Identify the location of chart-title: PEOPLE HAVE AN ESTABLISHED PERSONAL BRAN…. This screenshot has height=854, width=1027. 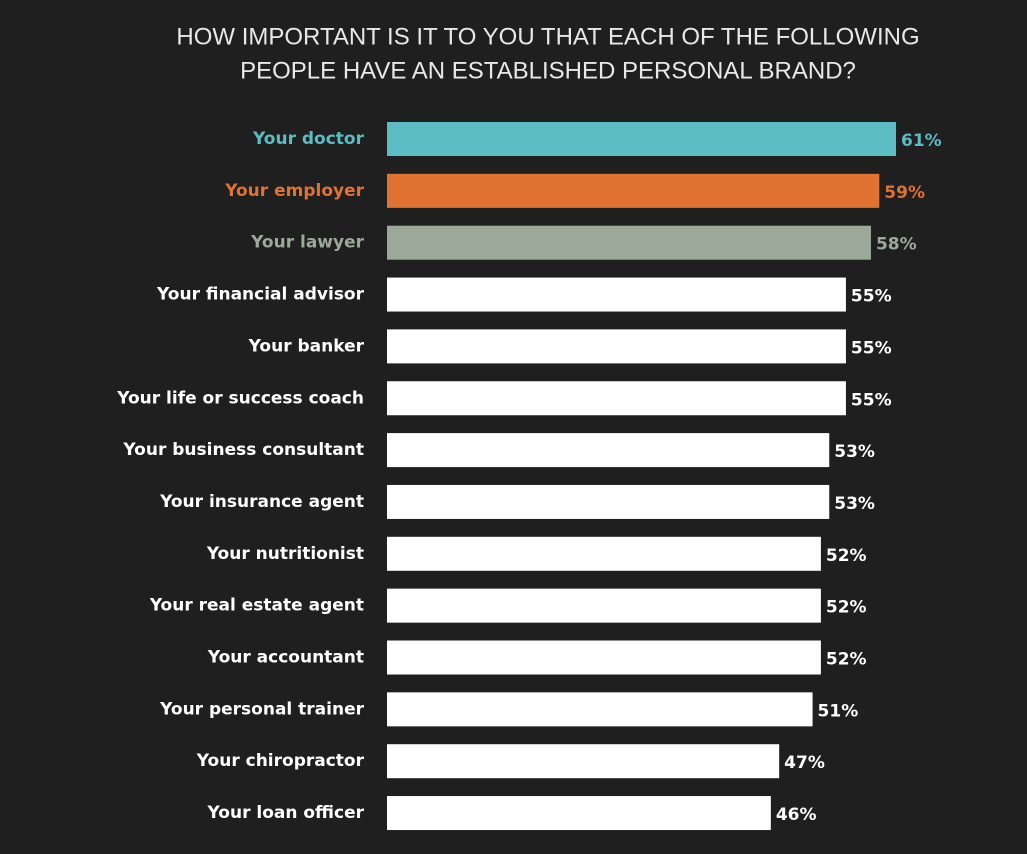
(548, 70).